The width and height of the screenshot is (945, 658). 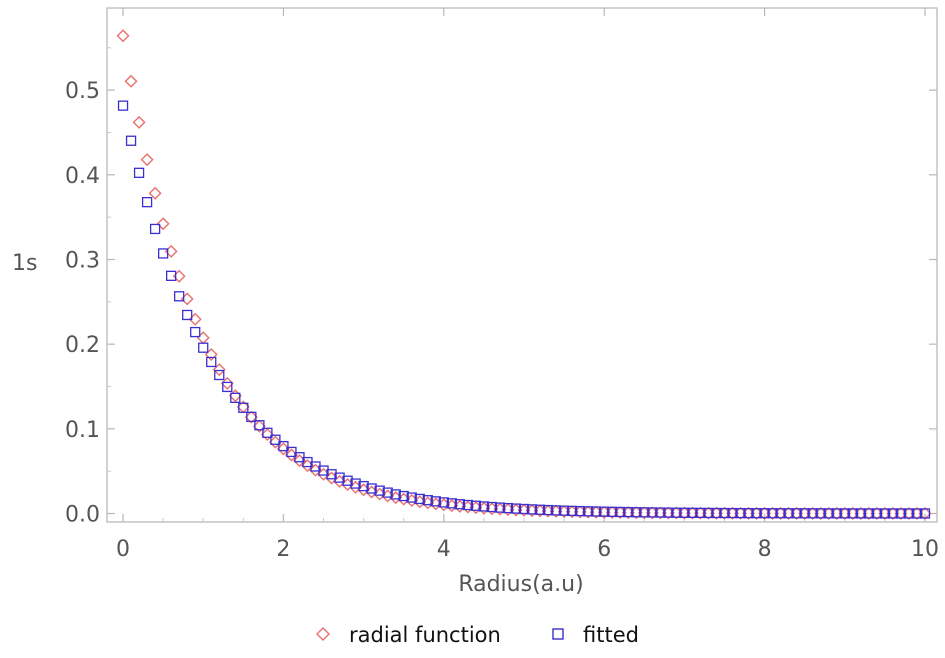 I want to click on y-tick-label: 0.5, so click(x=82, y=91).